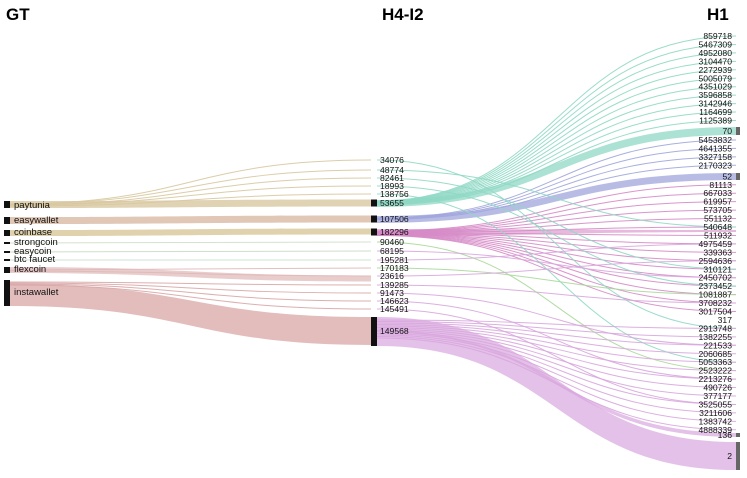  Describe the element at coordinates (716, 157) in the screenshot. I see `right-label-3327158: 3327158` at that location.